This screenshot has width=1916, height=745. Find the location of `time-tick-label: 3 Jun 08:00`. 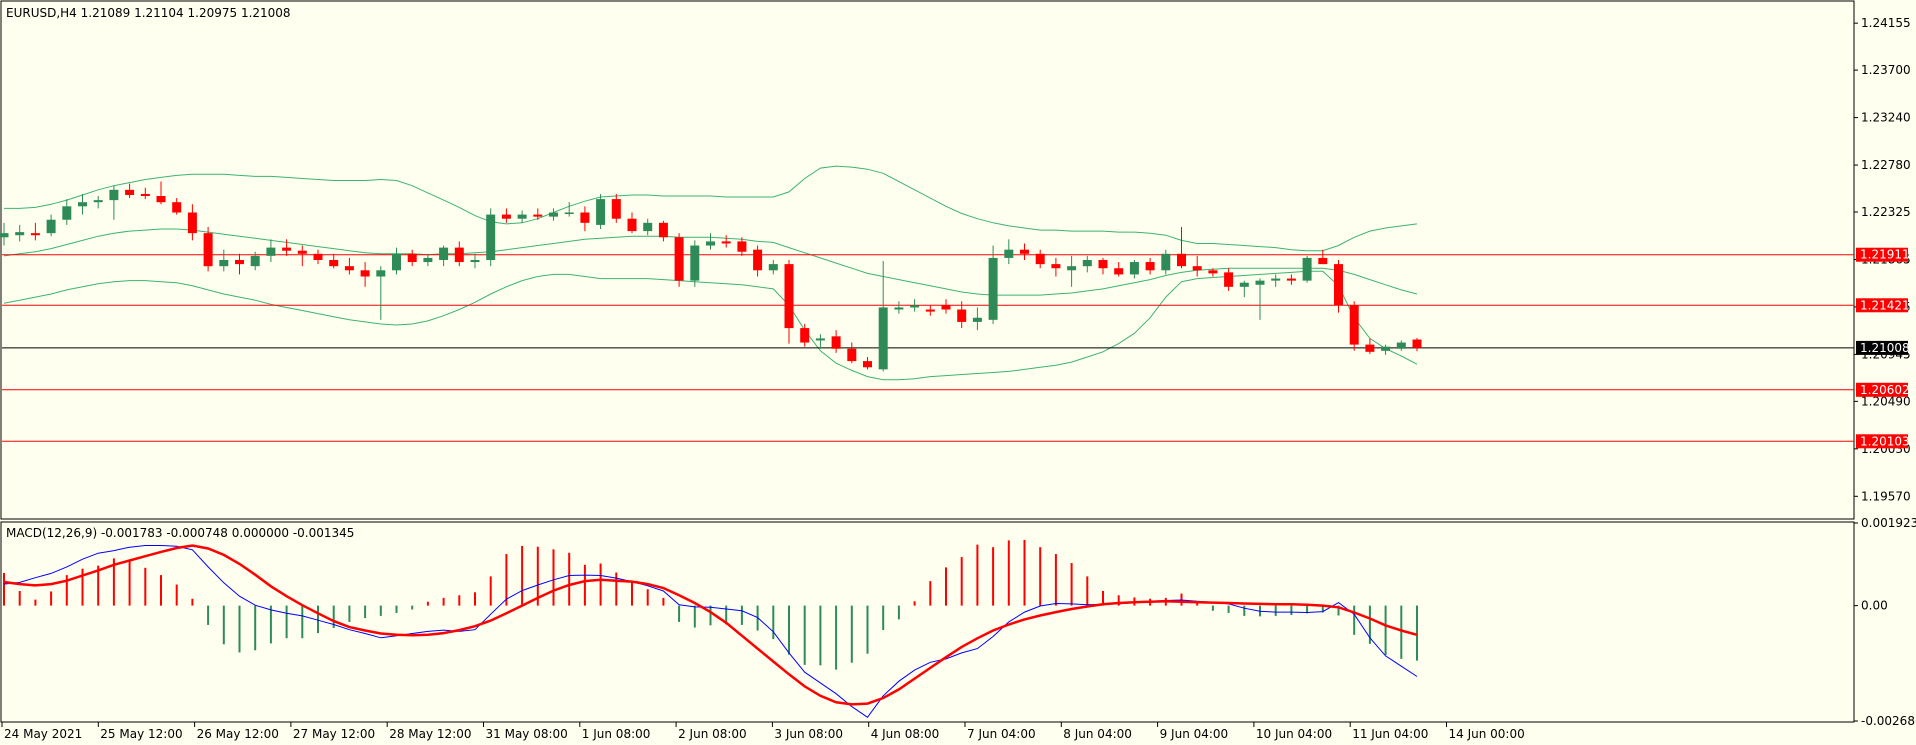

time-tick-label: 3 Jun 08:00 is located at coordinates (808, 734).